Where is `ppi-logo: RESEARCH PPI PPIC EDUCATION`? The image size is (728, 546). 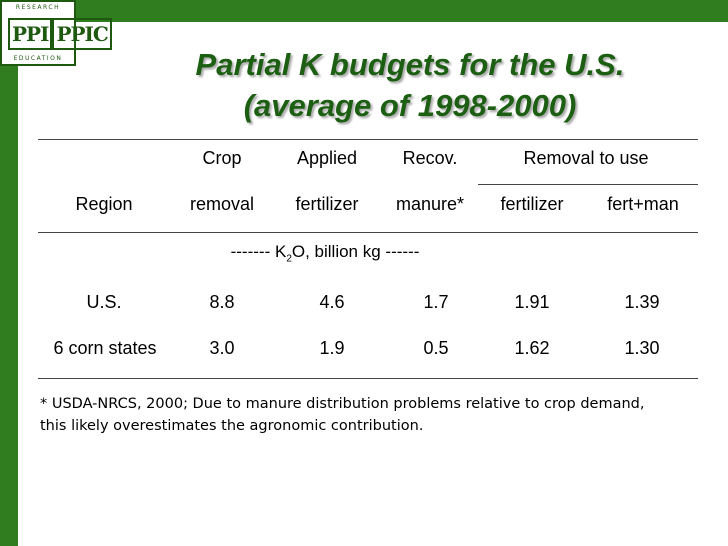
ppi-logo: RESEARCH PPI PPIC EDUCATION is located at coordinates (56, 33).